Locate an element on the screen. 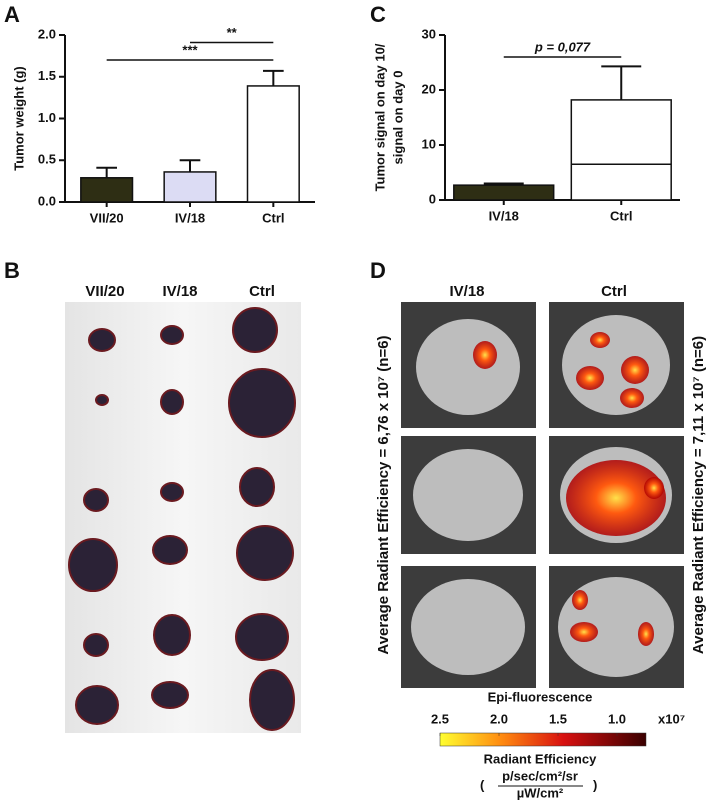 The width and height of the screenshot is (709, 801). colorbar-tick-label: 2.0 is located at coordinates (499, 718).